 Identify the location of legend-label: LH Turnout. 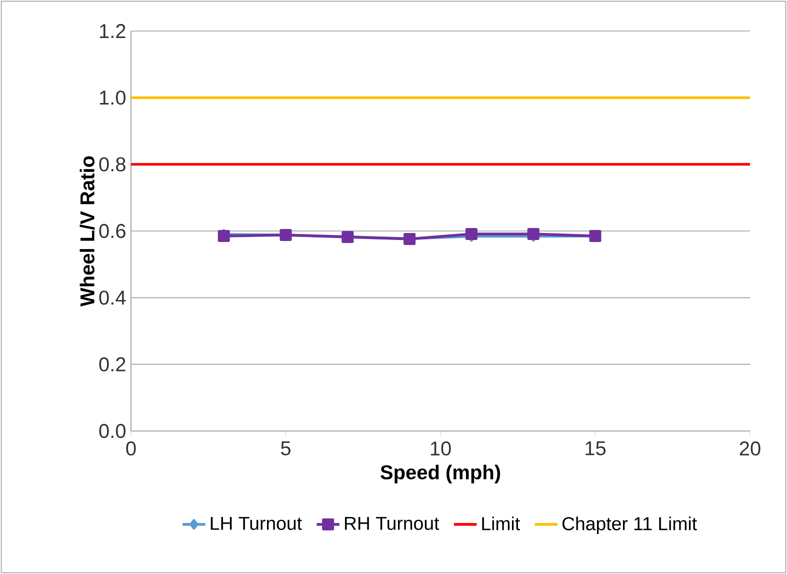
(256, 523).